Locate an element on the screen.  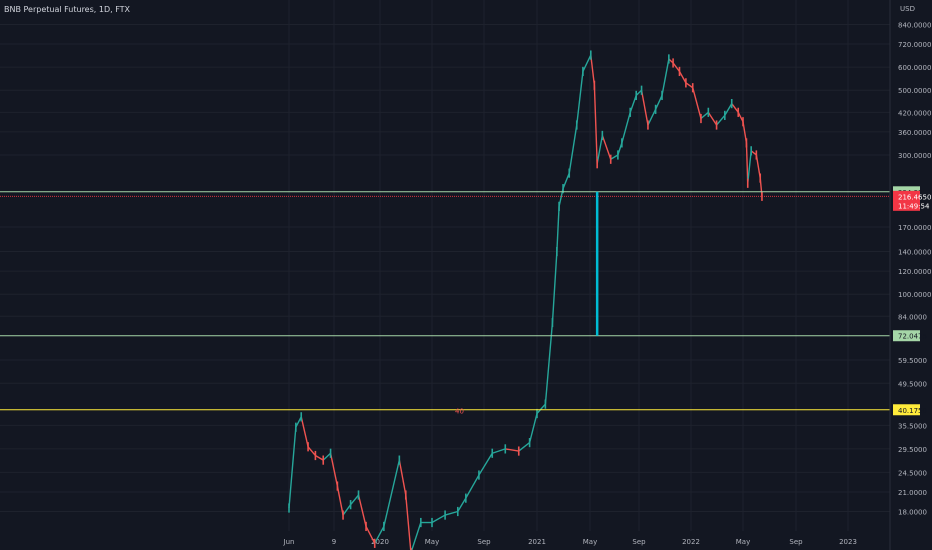
y-tick-label: 840.0000 is located at coordinates (914, 26).